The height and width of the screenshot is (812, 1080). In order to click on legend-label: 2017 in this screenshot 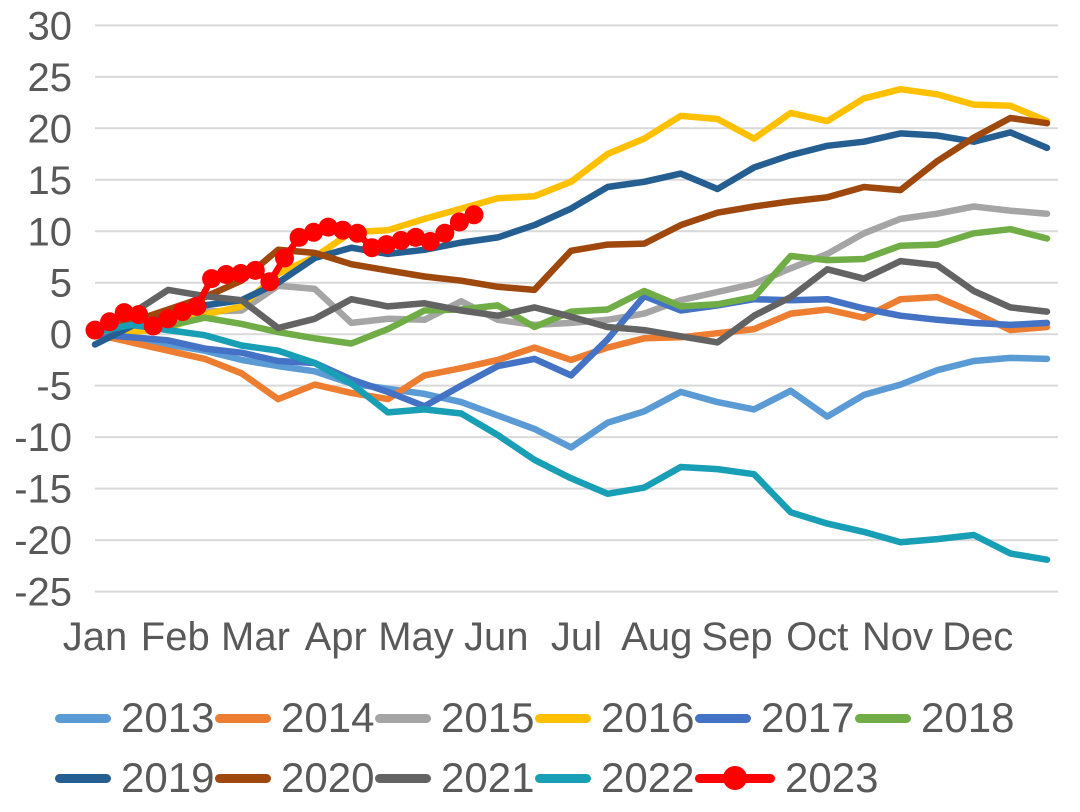, I will do `click(808, 717)`.